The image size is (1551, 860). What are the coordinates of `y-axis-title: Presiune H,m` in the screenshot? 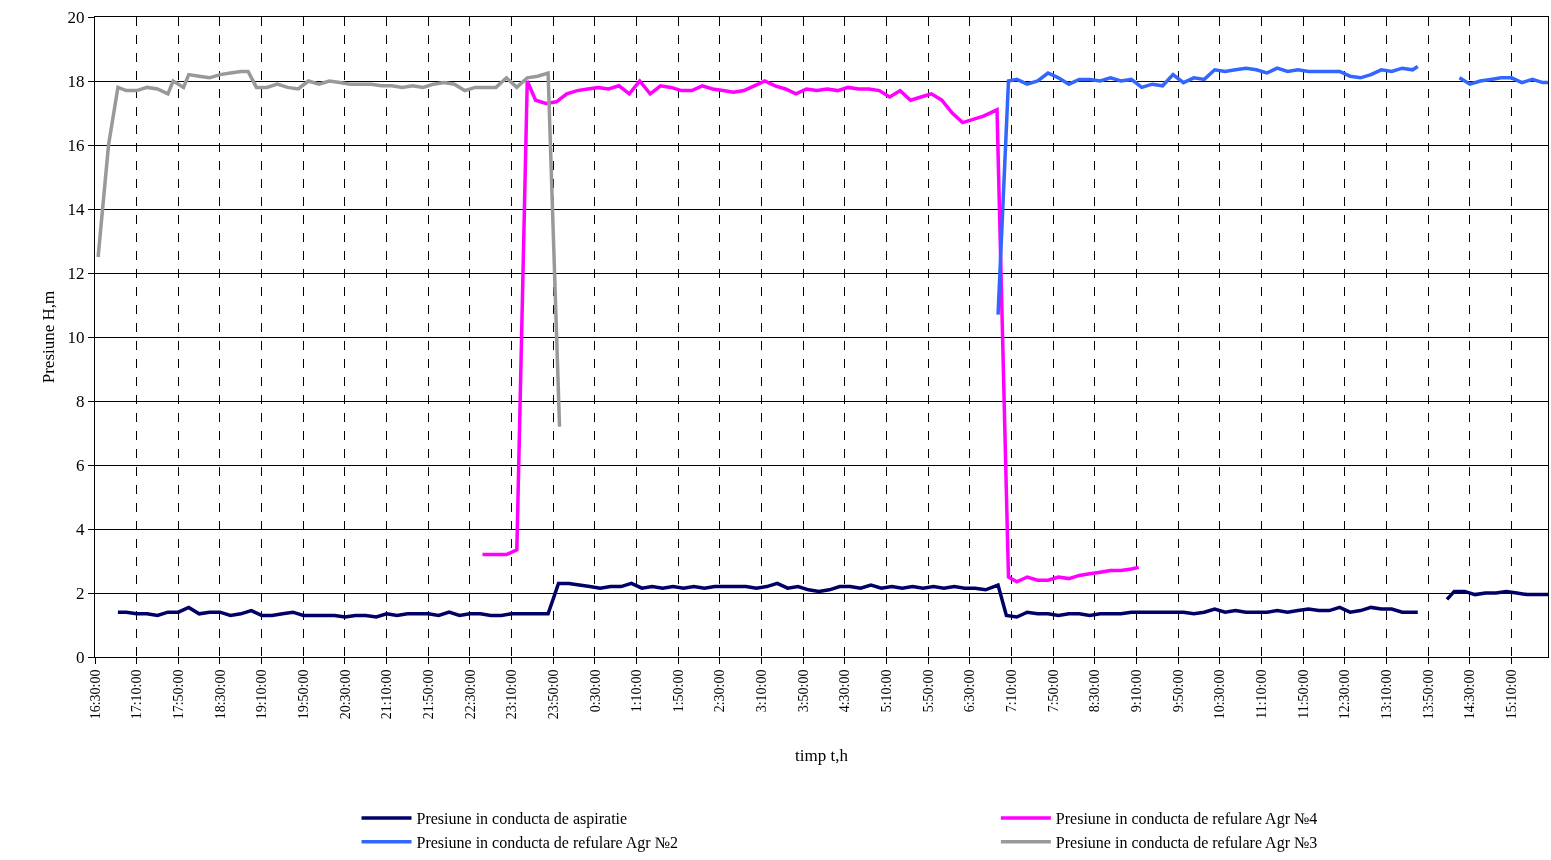 It's located at (49, 337).